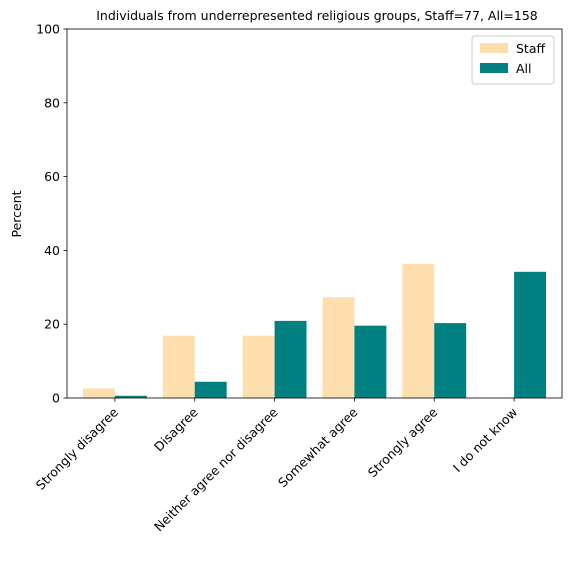  What do you see at coordinates (318, 447) in the screenshot?
I see `x-tick-label-3: Somewhat agree` at bounding box center [318, 447].